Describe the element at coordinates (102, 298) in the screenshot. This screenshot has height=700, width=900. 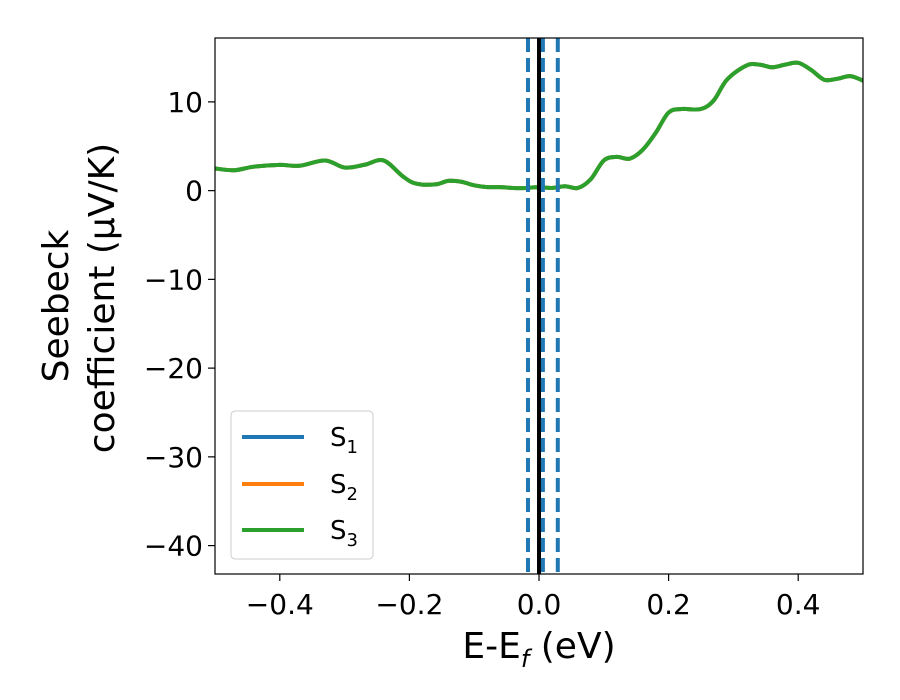
I see `y-axis-label-line2: coefficient (μV/K)` at that location.